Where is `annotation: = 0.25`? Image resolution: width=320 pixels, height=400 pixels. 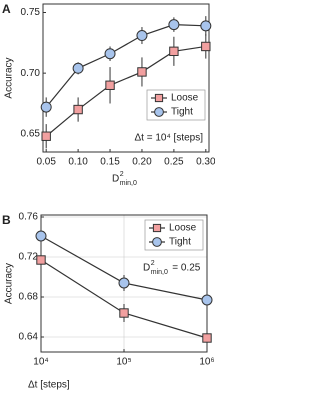 annotation: = 0.25 is located at coordinates (186, 268).